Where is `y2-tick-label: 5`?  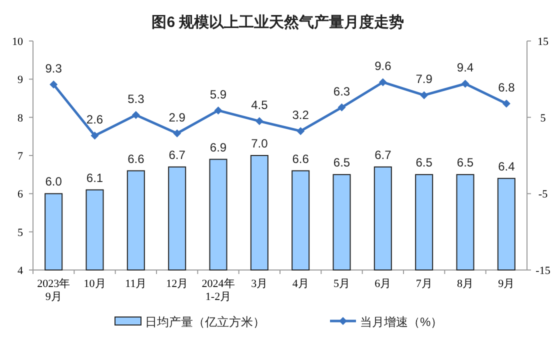 y2-tick-label: 5 is located at coordinates (543, 118).